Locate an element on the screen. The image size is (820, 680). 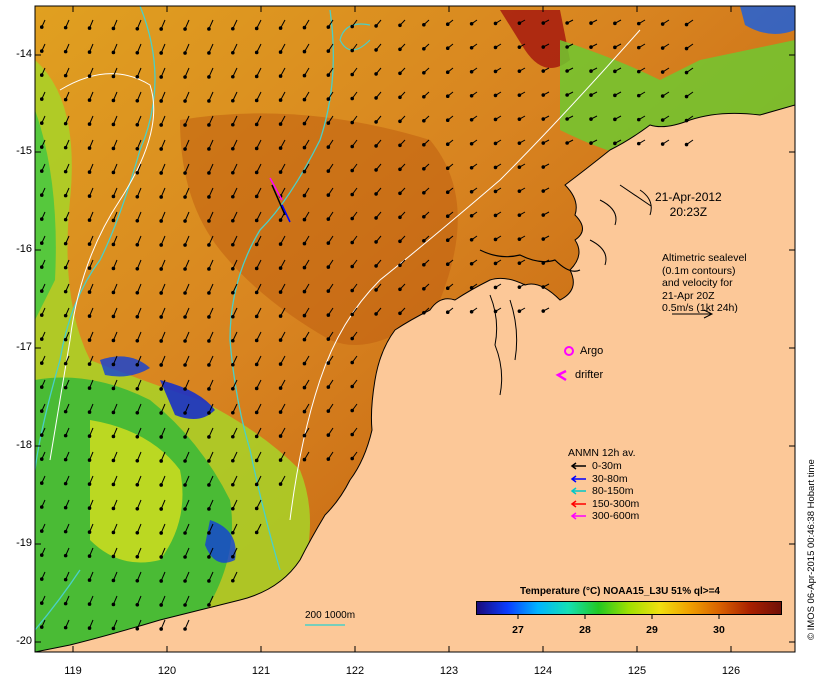
lat-tick: -16 is located at coordinates (24, 249).